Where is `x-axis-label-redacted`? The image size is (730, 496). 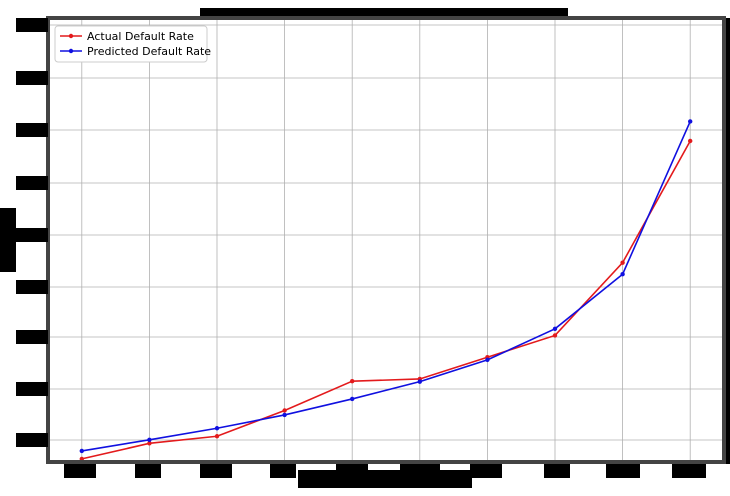
x-axis-label-redacted is located at coordinates (385, 479).